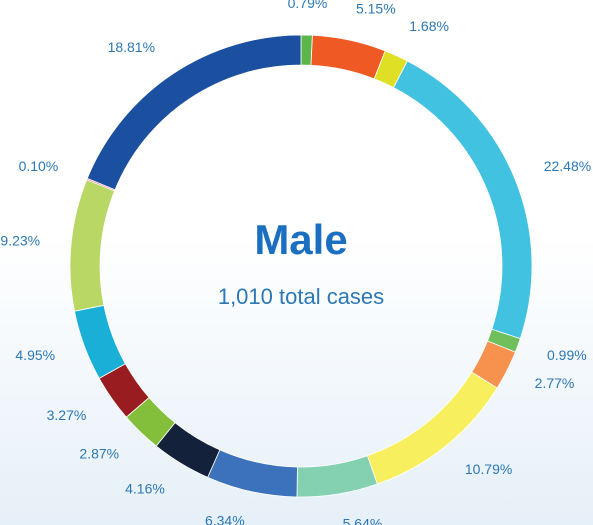 The image size is (593, 525). Describe the element at coordinates (145, 489) in the screenshot. I see `data-label: 4.16%` at that location.